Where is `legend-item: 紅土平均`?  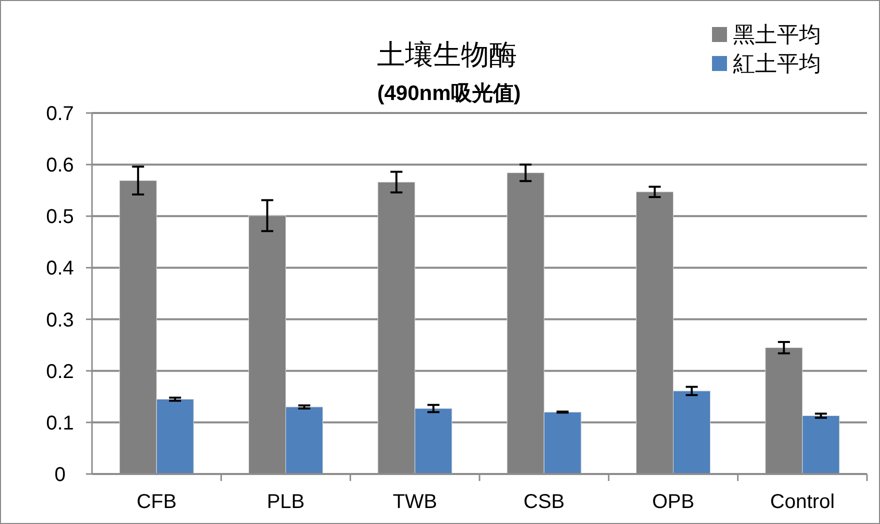 legend-item: 紅土平均 is located at coordinates (766, 63).